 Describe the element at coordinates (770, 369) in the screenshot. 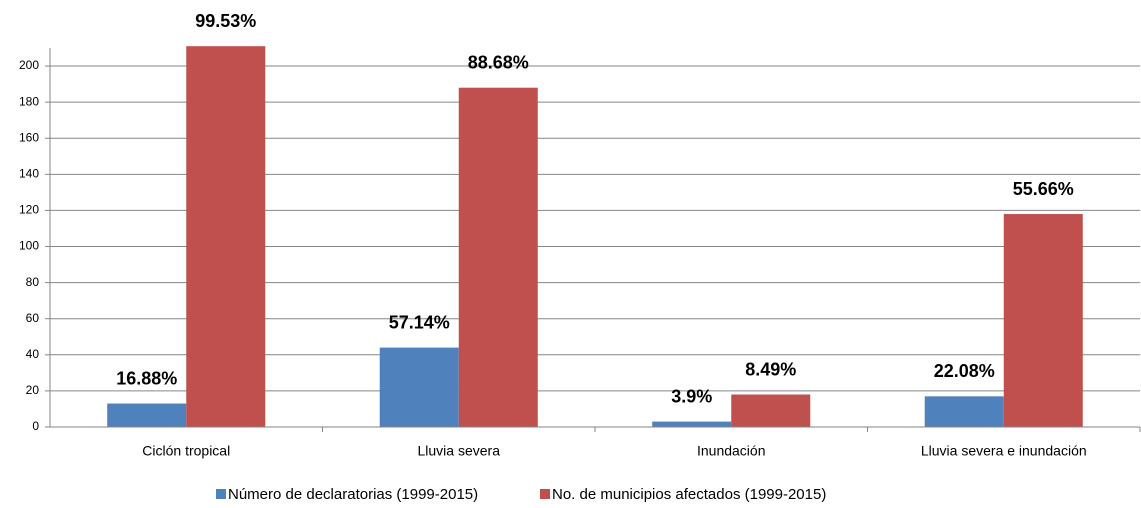

I see `bar-label: 8.49%` at that location.